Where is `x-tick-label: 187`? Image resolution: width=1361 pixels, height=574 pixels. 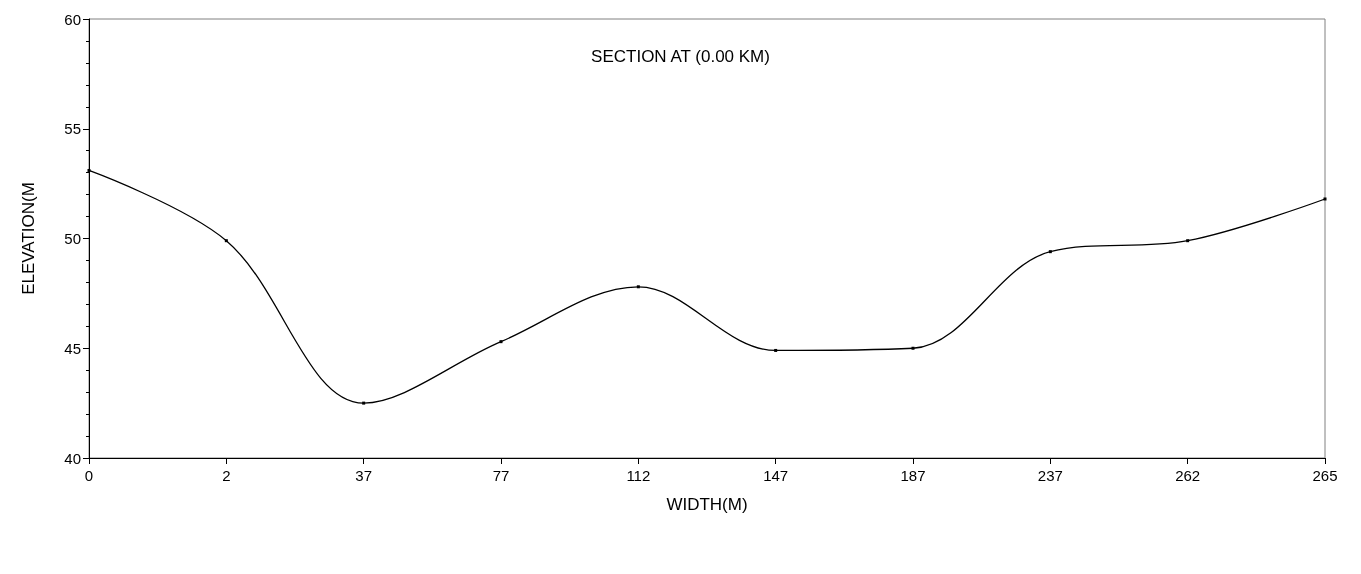 x-tick-label: 187 is located at coordinates (913, 475).